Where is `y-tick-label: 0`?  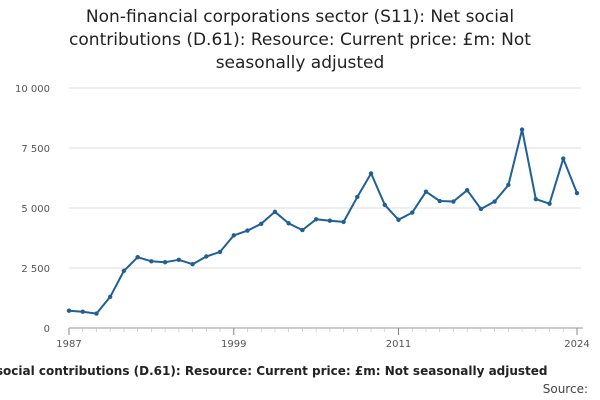 y-tick-label: 0 is located at coordinates (47, 329).